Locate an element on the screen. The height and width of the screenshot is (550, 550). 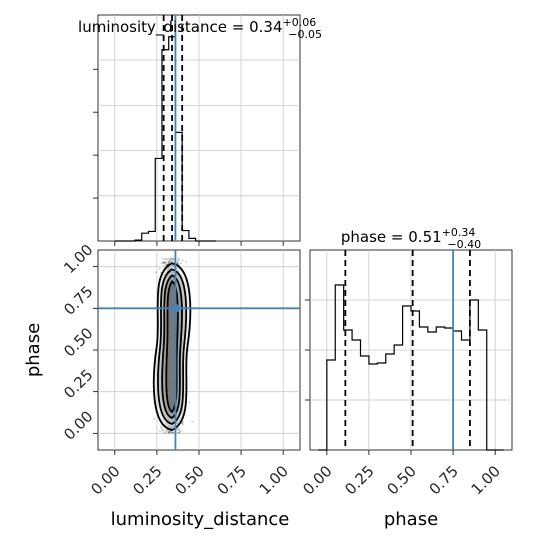
luminosity-distance-title: luminosity_distance = 0.34+0.06 −0.05 is located at coordinates (200, 28).